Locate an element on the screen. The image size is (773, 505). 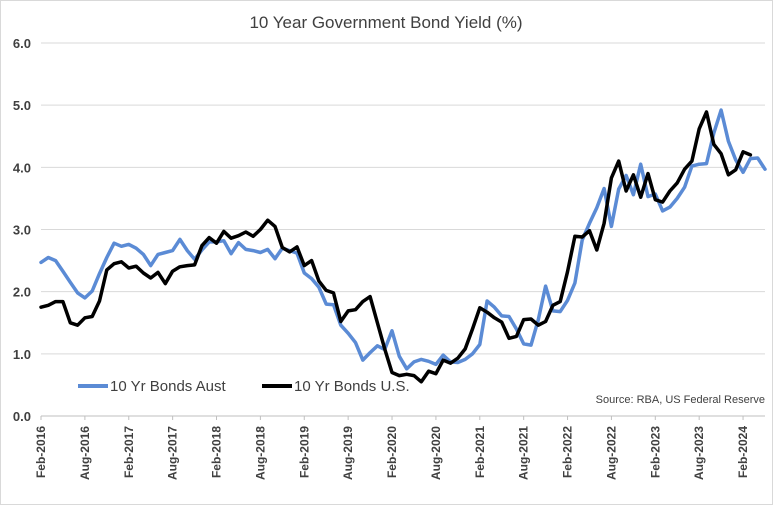
x-tick-label: Aug-2021 is located at coordinates (524, 453).